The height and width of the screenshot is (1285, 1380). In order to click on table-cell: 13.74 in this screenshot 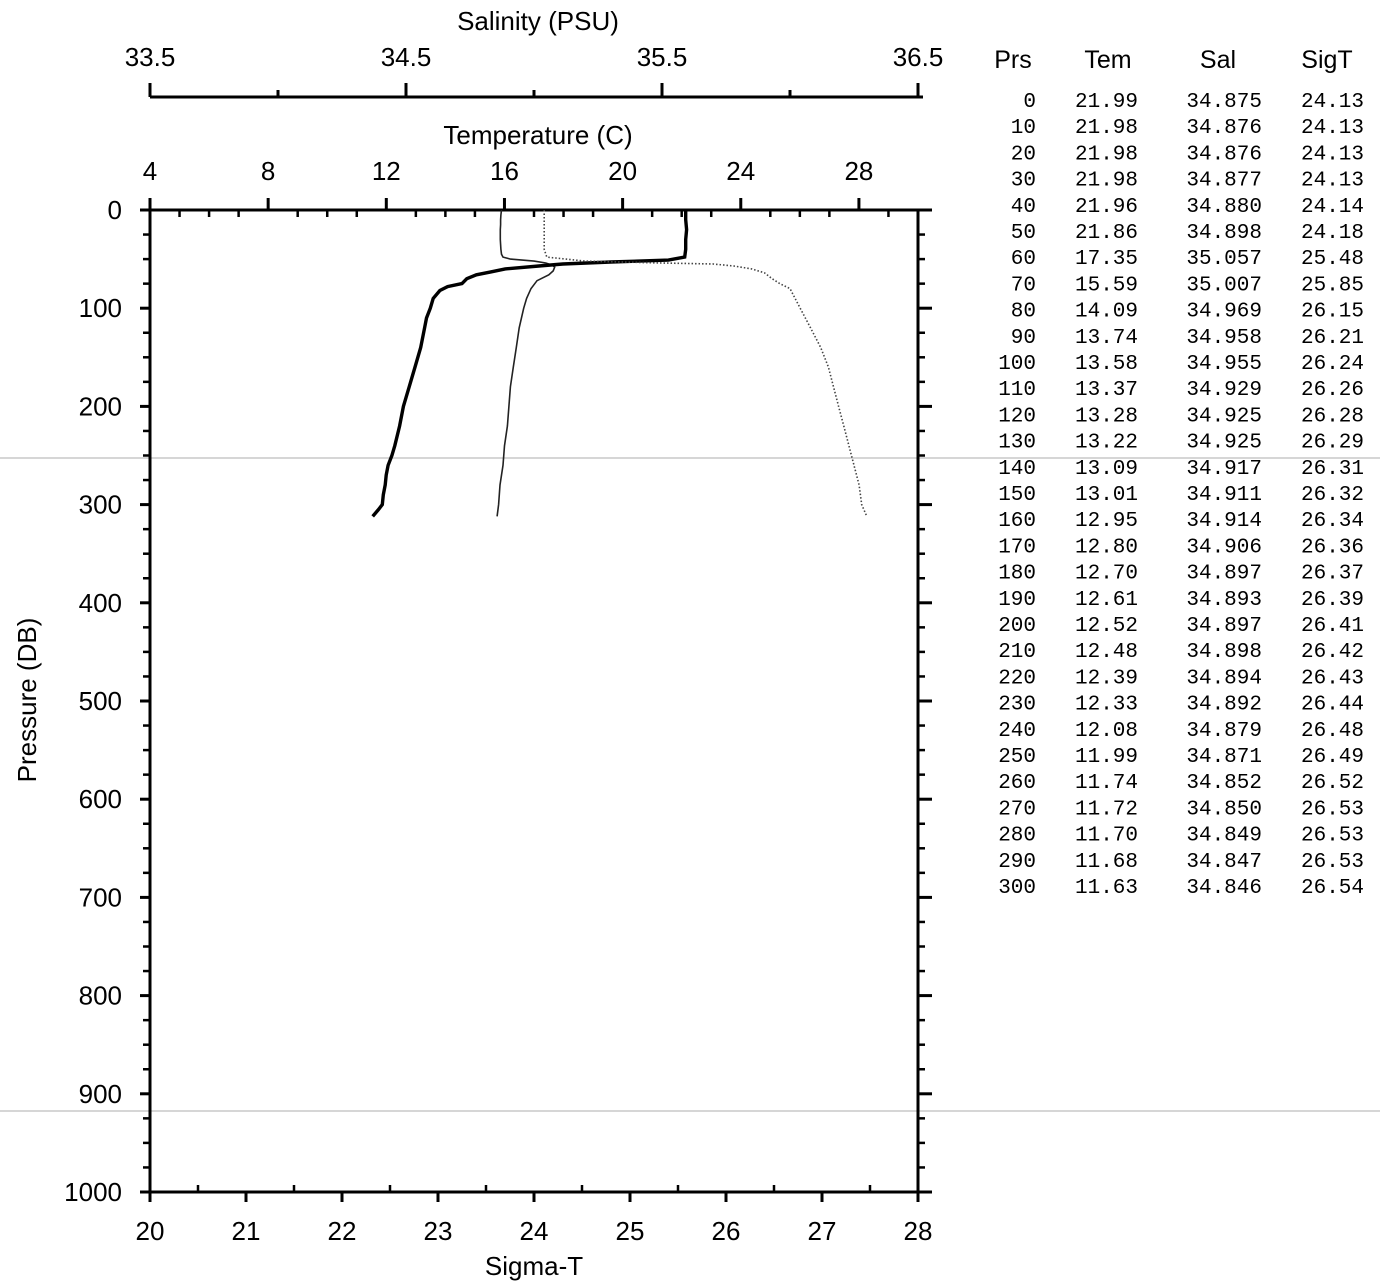, I will do `click(1106, 338)`.